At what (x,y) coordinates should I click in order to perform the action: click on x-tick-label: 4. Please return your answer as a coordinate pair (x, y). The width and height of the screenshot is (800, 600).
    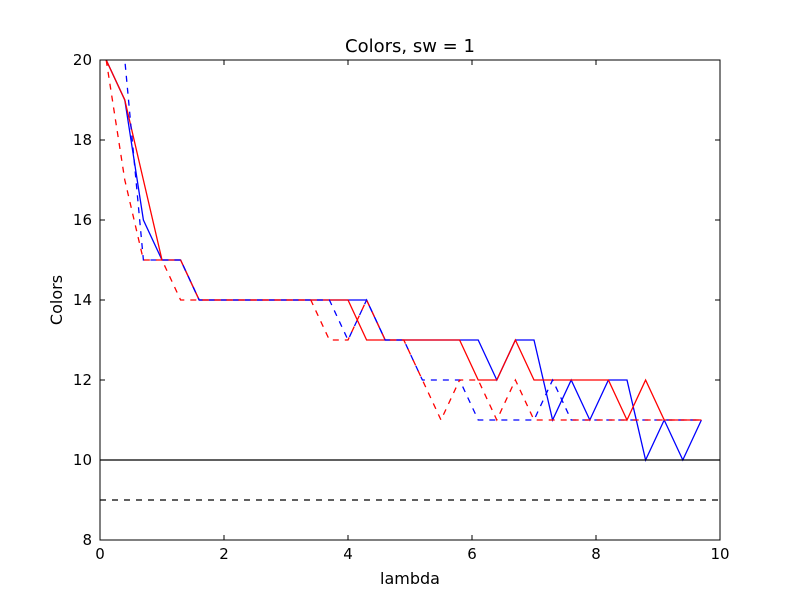
    Looking at the image, I should click on (348, 554).